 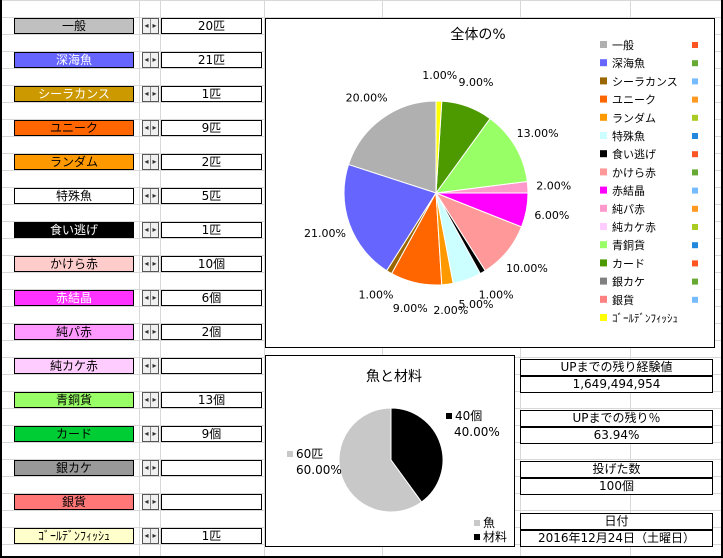 I want to click on legend-label: ランダム, so click(x=634, y=118).